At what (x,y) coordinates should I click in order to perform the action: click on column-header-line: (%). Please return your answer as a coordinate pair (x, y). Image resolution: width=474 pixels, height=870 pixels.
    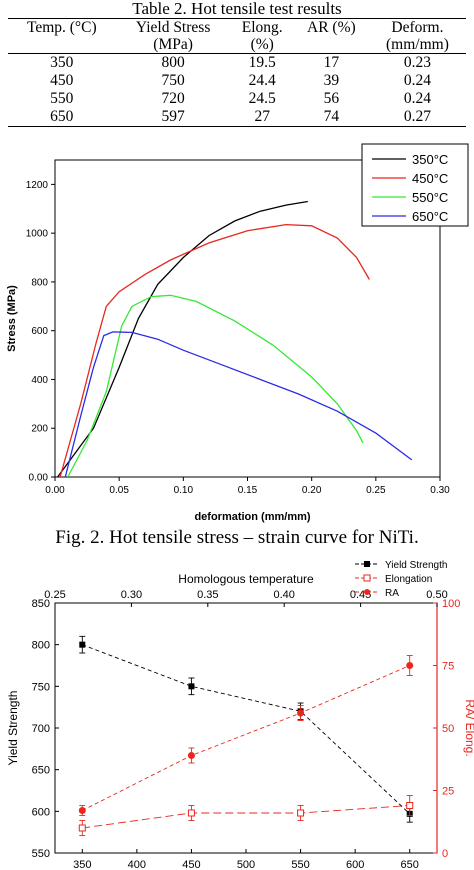
    Looking at the image, I should click on (262, 44).